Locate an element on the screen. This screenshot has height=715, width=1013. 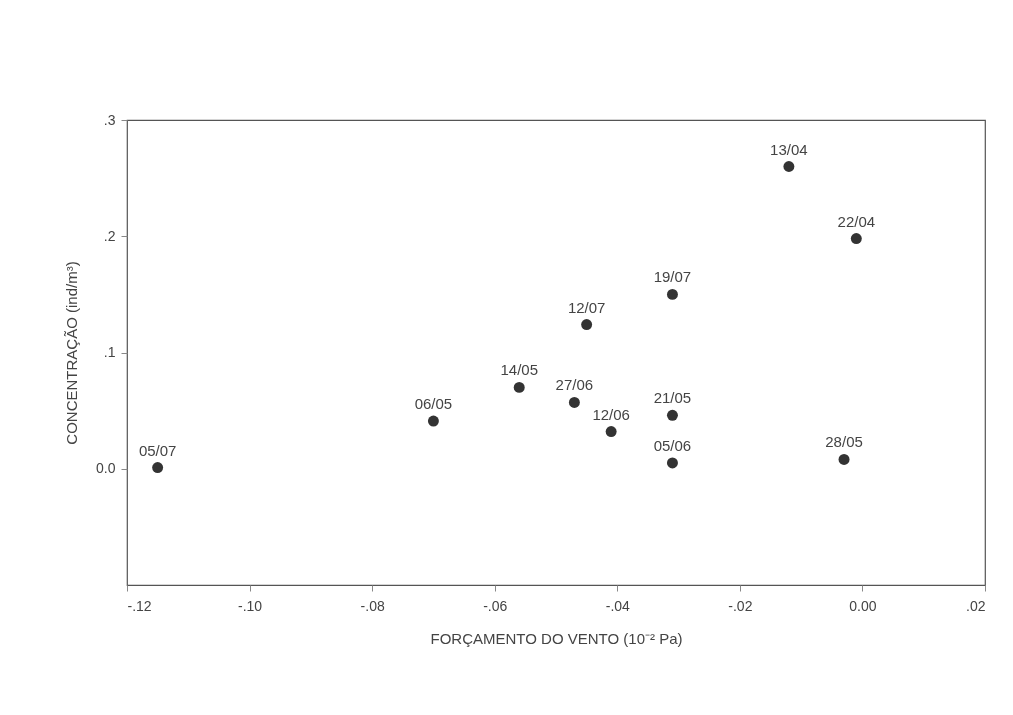
annotation: 05/07 is located at coordinates (157, 450).